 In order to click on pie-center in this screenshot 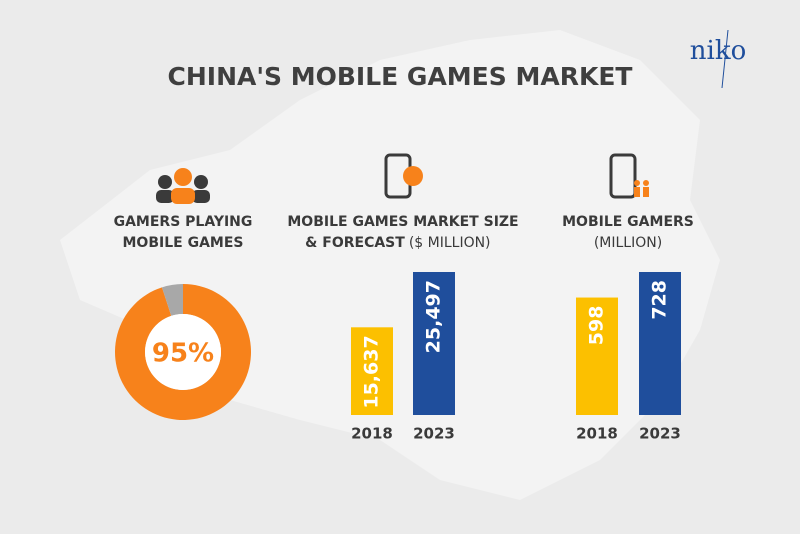, I will do `click(183, 352)`.